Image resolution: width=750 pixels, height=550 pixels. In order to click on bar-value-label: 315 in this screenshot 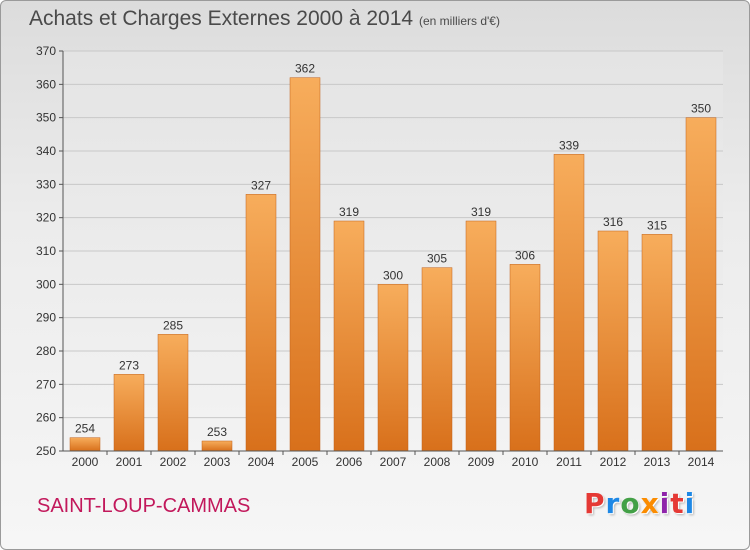, I will do `click(657, 225)`.